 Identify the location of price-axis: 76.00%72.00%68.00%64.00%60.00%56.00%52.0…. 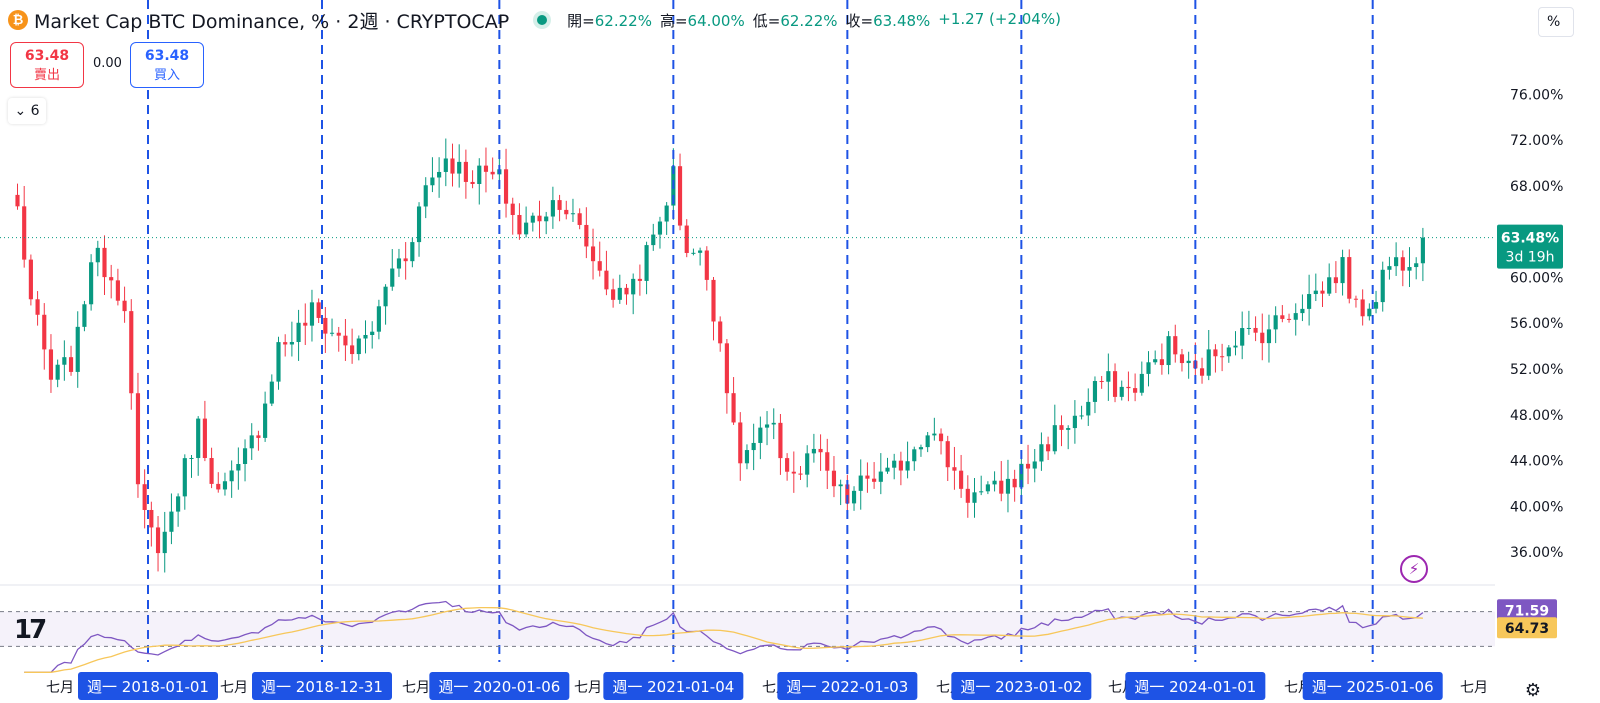
(1536, 324).